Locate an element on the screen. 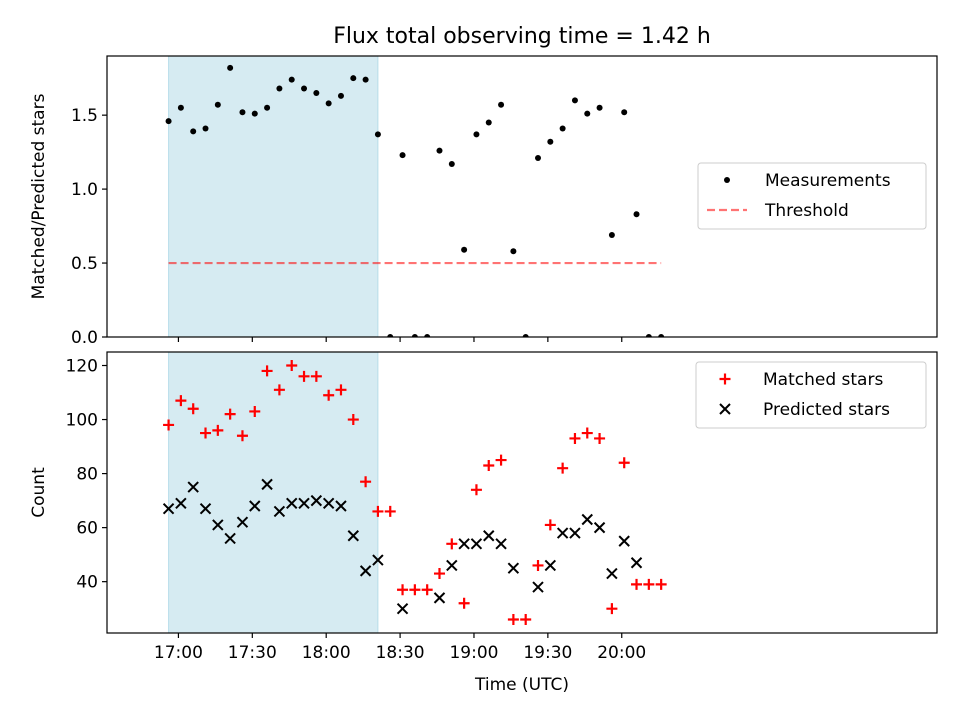 The height and width of the screenshot is (720, 960). y-tick-label: 0.0 is located at coordinates (84, 338).